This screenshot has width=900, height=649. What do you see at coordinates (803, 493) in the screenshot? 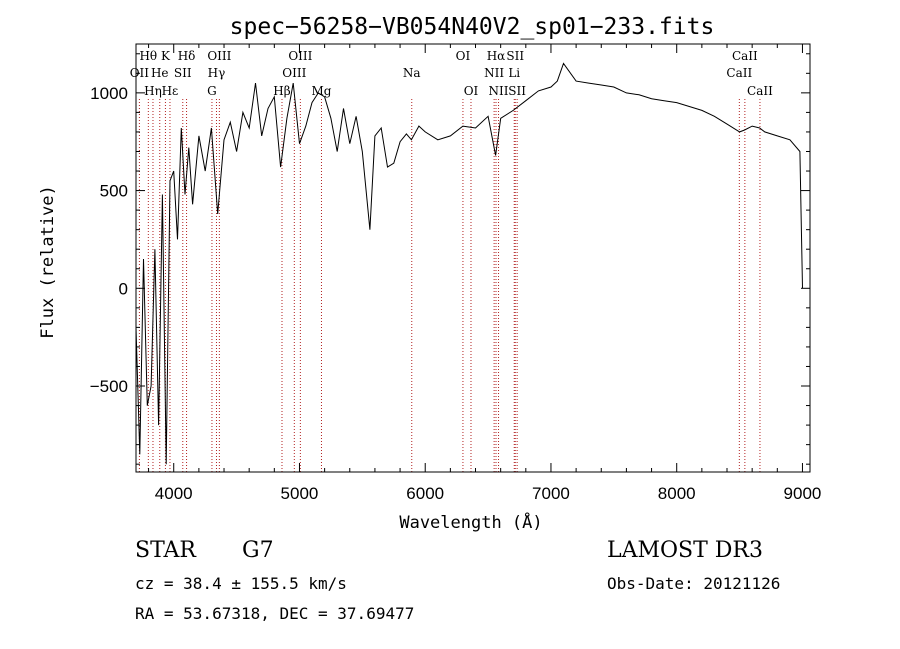
I see `x-tick-label-5: 9000` at bounding box center [803, 493].